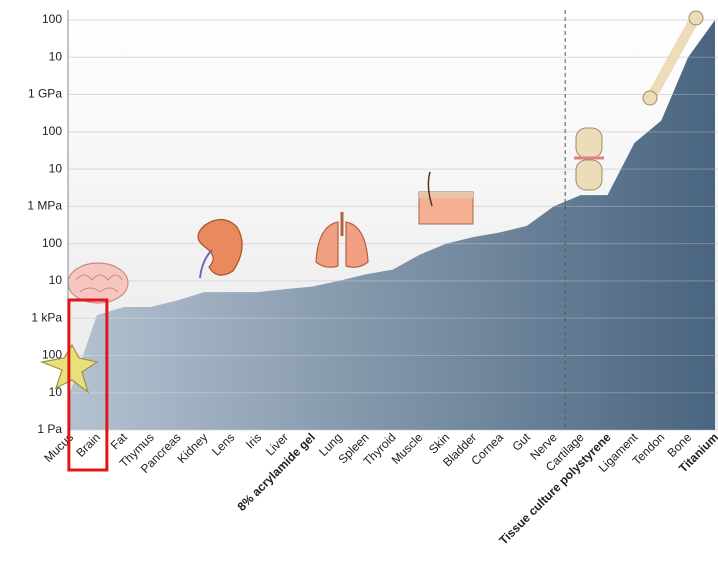 The width and height of the screenshot is (718, 575). I want to click on x-tick-label: Brain, so click(88, 445).